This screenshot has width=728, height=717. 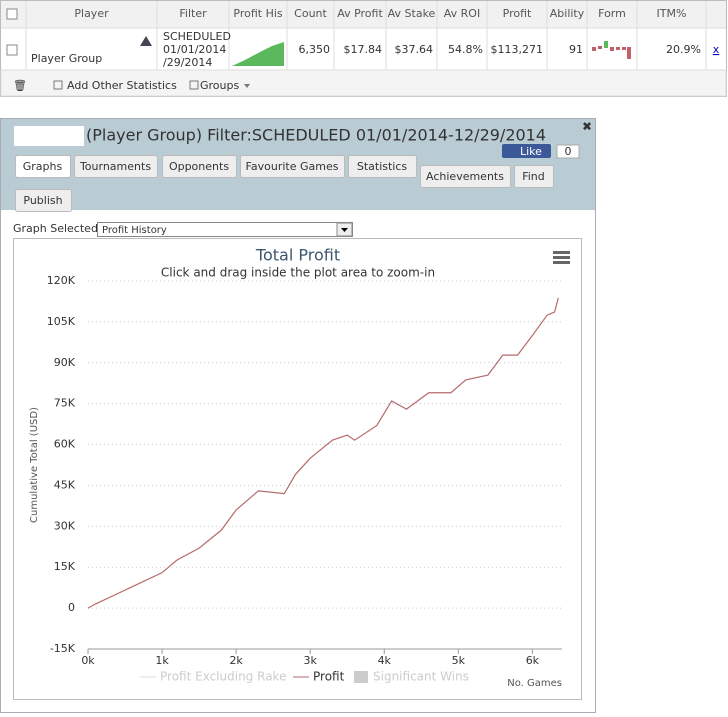 I want to click on like-count: 0, so click(x=568, y=151).